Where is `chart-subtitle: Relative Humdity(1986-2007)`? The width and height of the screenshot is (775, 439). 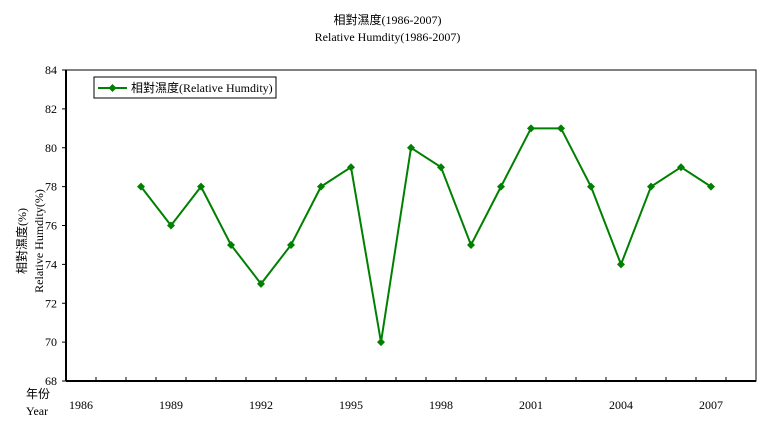 chart-subtitle: Relative Humdity(1986-2007) is located at coordinates (387, 37).